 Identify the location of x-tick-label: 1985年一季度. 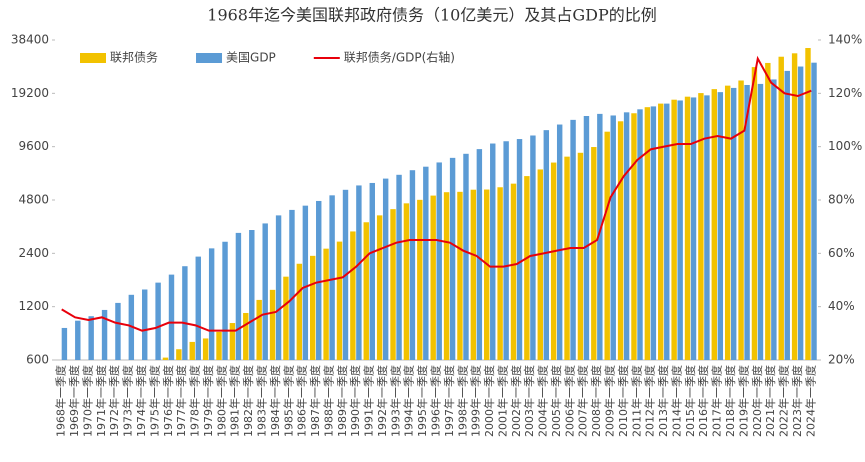
(288, 401).